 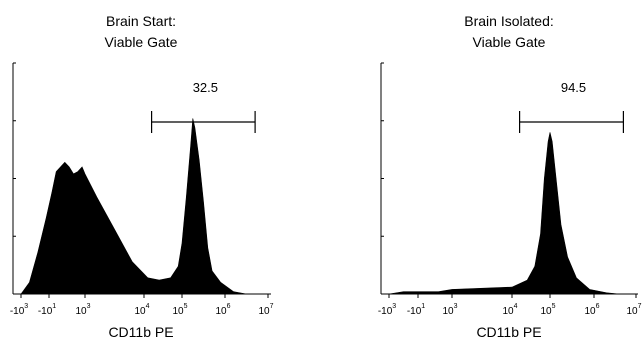 I want to click on gate-marker: 94.5, so click(x=571, y=106).